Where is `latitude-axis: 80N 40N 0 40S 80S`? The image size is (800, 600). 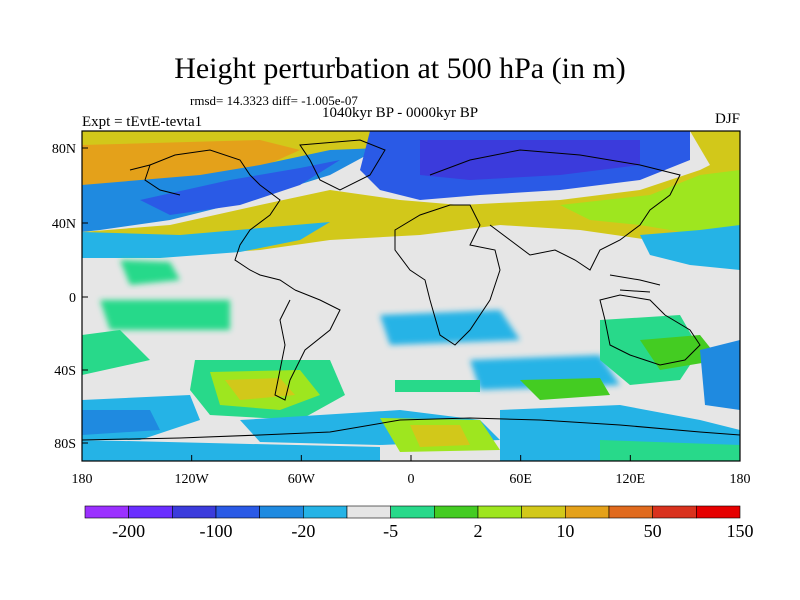
latitude-axis: 80N 40N 0 40S 80S is located at coordinates (70, 297).